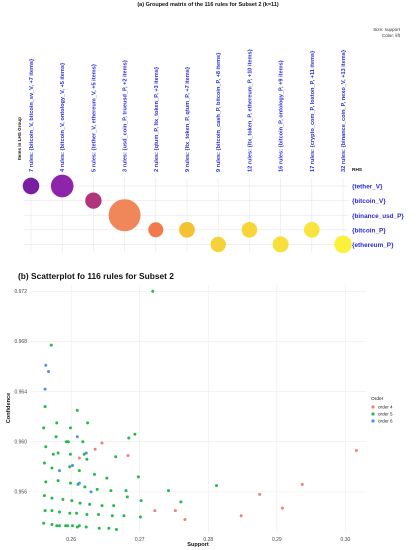  I want to click on matrix-color-note: Color: lift, so click(391, 35).